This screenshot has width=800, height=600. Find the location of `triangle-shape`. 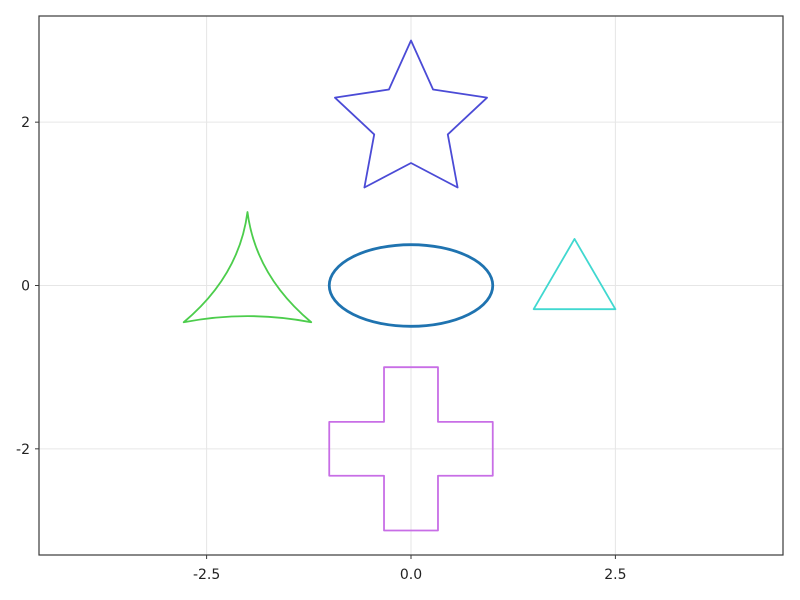

triangle-shape is located at coordinates (574, 274).